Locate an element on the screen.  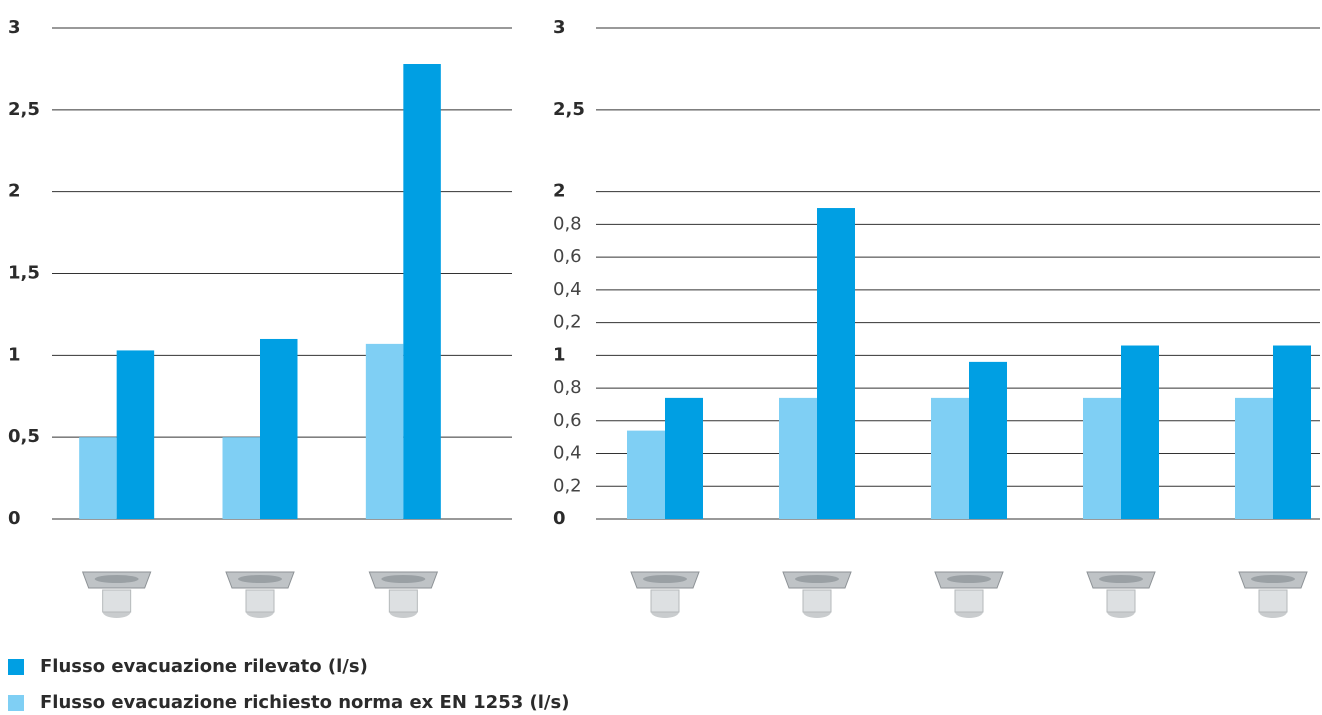
y-tick-label: 1,5 is located at coordinates (24, 273).